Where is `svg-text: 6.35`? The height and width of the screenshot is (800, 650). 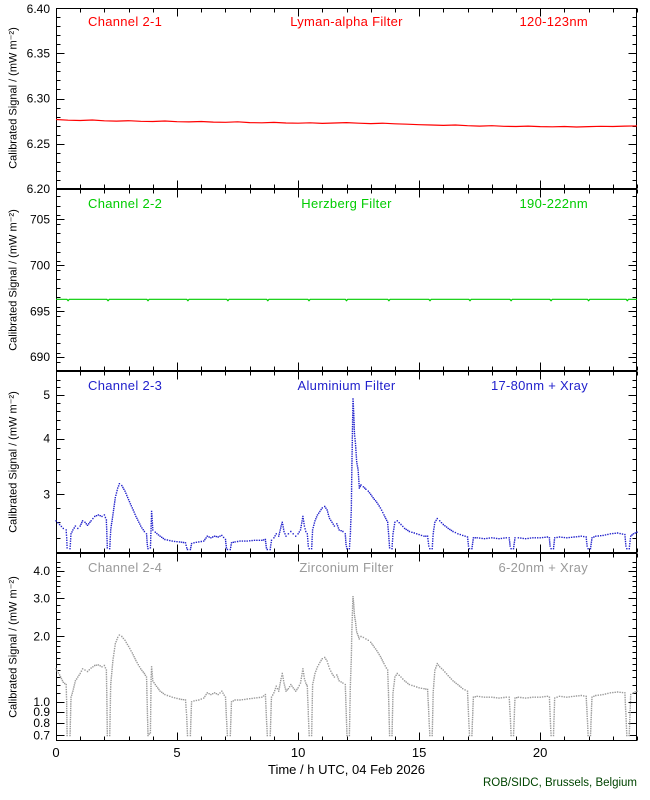
svg-text: 6.35 is located at coordinates (39, 53).